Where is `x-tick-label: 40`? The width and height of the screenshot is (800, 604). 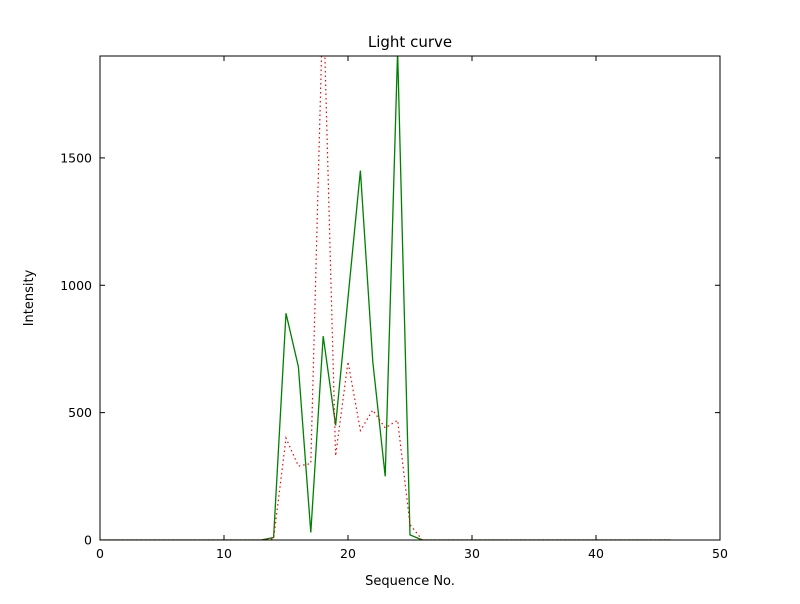 x-tick-label: 40 is located at coordinates (596, 553).